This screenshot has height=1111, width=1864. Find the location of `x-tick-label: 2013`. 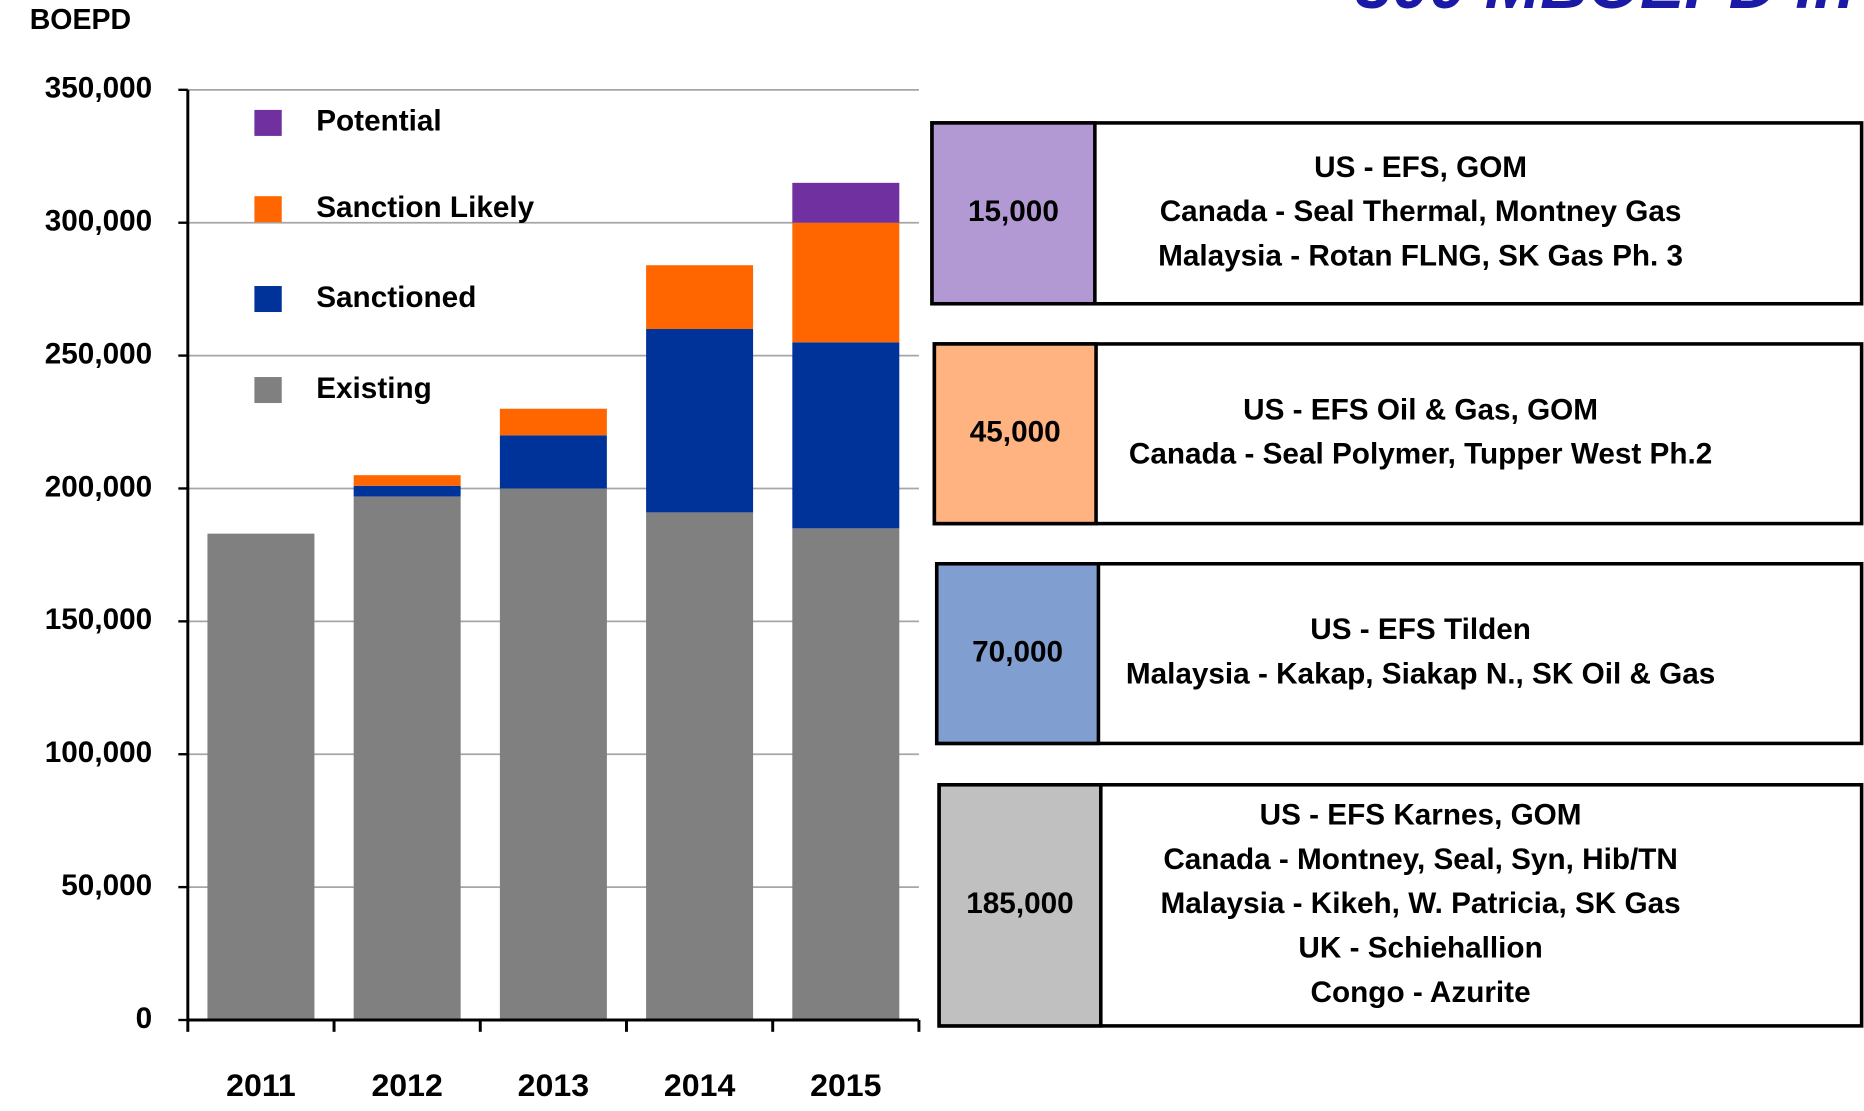

x-tick-label: 2013 is located at coordinates (553, 1085).